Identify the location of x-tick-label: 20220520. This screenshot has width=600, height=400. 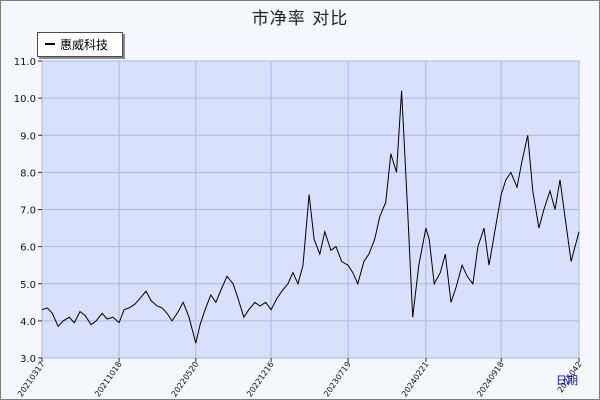
(185, 379).